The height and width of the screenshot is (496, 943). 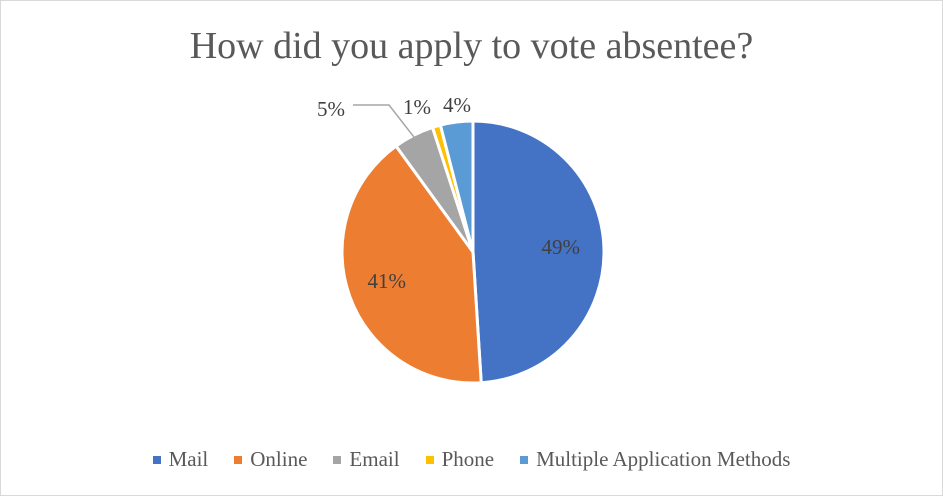 What do you see at coordinates (331, 109) in the screenshot?
I see `data-label-email: 5%` at bounding box center [331, 109].